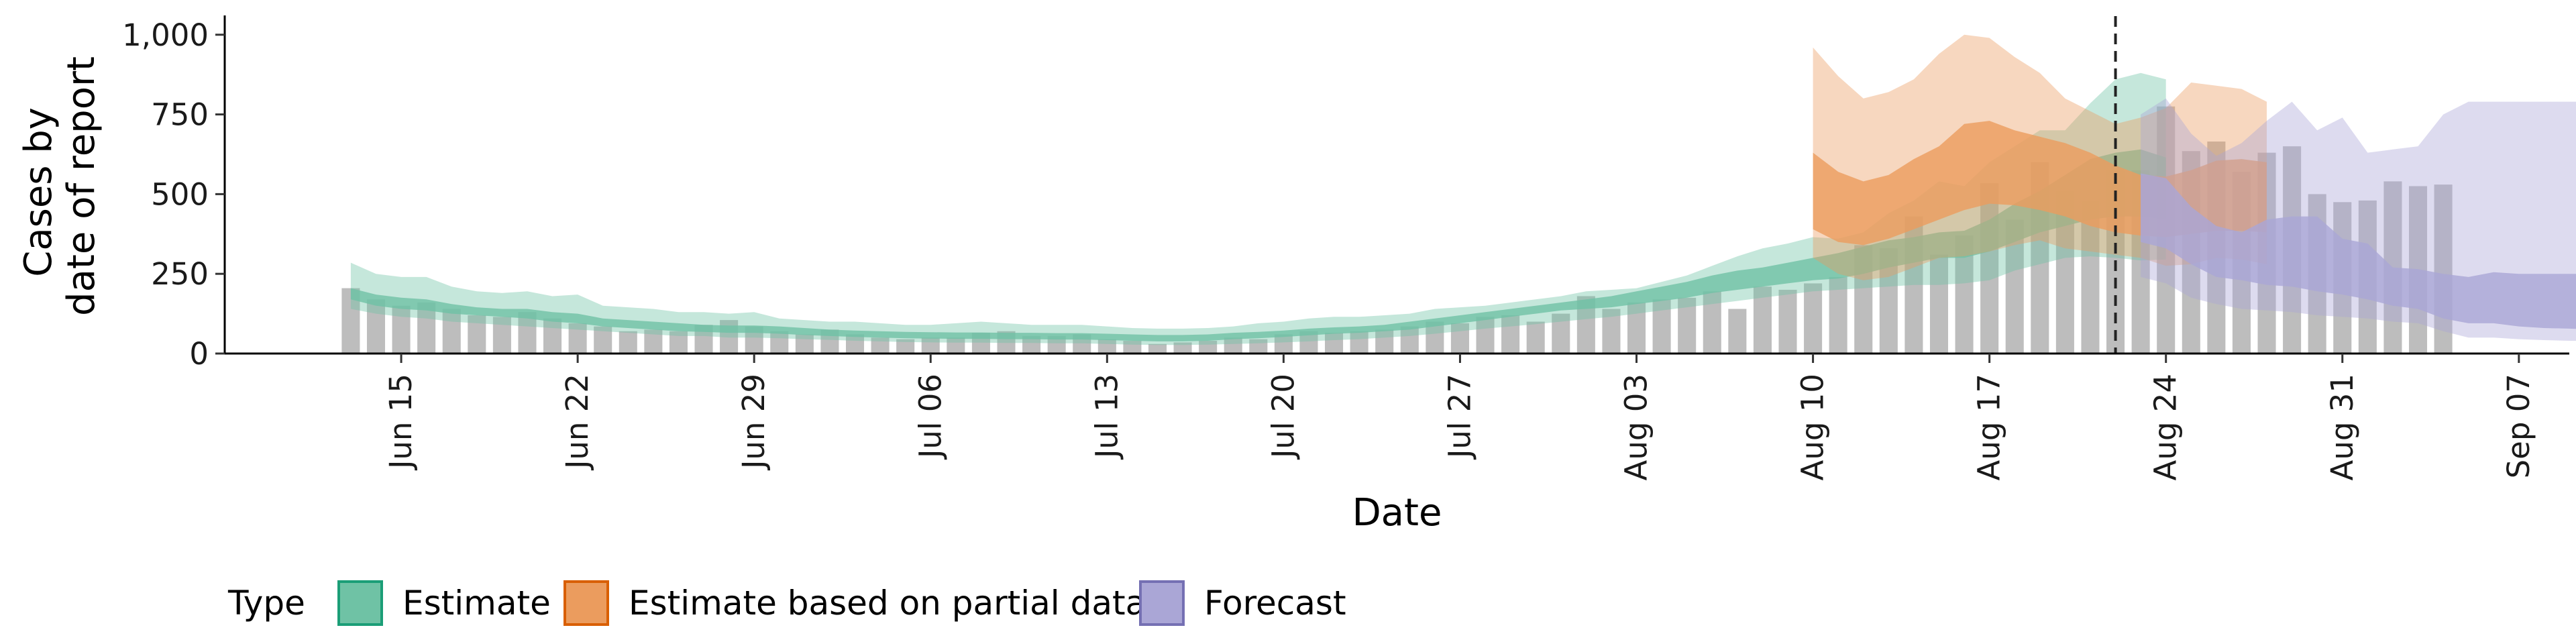  What do you see at coordinates (1275, 603) in the screenshot?
I see `legend-label-forecast: Forecast` at bounding box center [1275, 603].